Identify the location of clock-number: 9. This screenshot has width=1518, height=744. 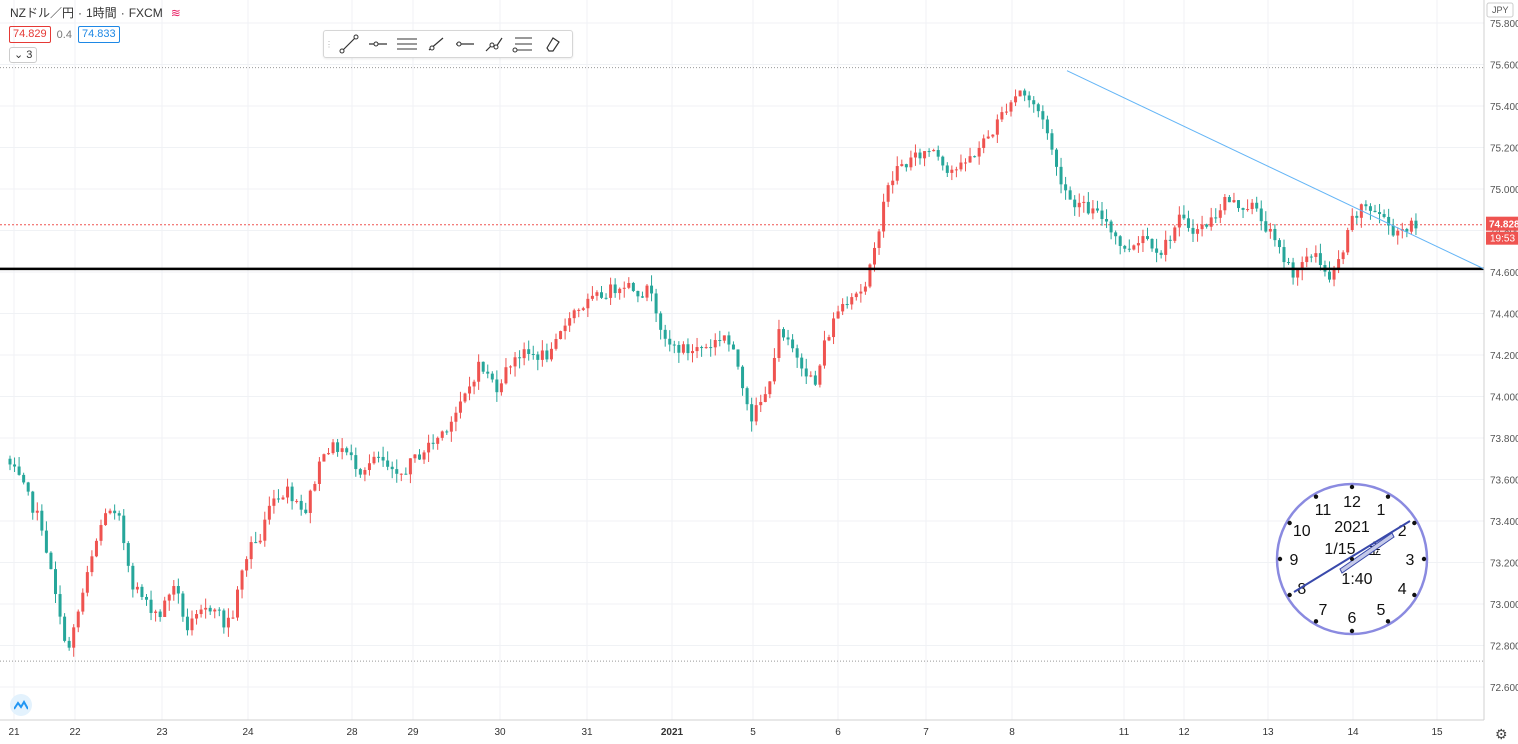
(1294, 560).